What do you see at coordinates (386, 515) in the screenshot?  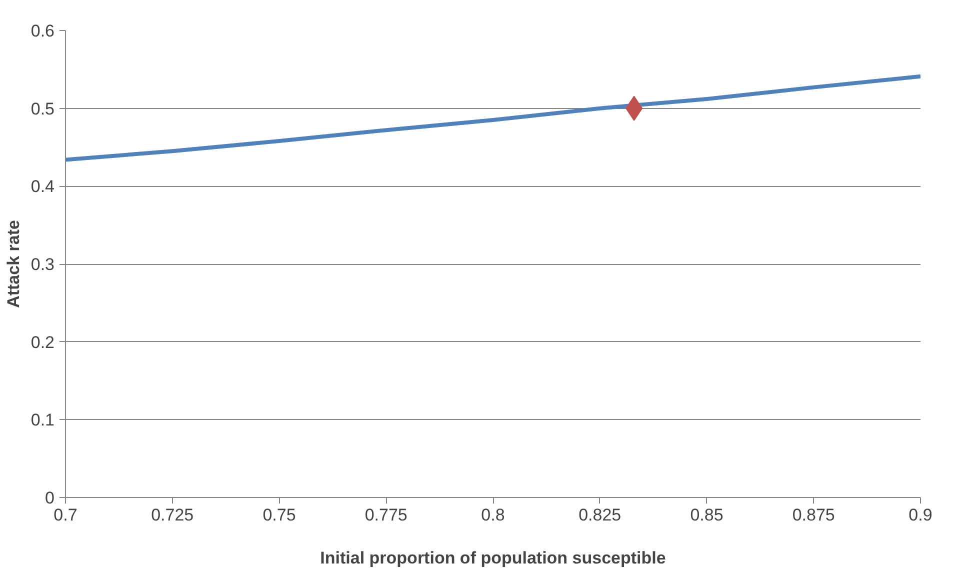 I see `x-tick-label: 0.775` at bounding box center [386, 515].